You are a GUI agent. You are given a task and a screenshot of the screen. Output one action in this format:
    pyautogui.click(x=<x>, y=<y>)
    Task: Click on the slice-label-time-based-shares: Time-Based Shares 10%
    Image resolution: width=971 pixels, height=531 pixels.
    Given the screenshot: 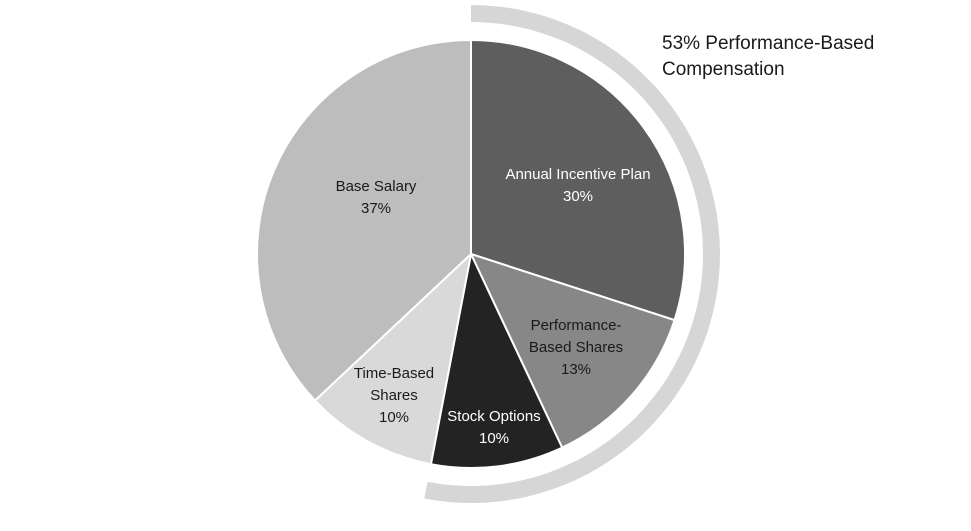 What is the action you would take?
    pyautogui.click(x=394, y=395)
    